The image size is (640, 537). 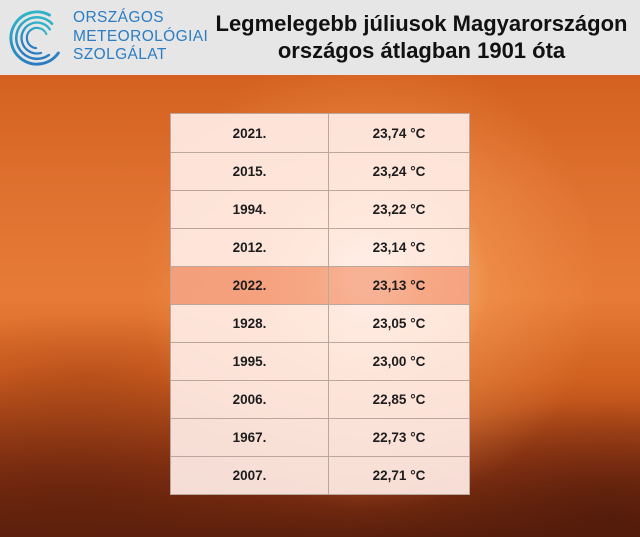 I want to click on table-row: 2006. 22,85 °C, so click(x=320, y=399).